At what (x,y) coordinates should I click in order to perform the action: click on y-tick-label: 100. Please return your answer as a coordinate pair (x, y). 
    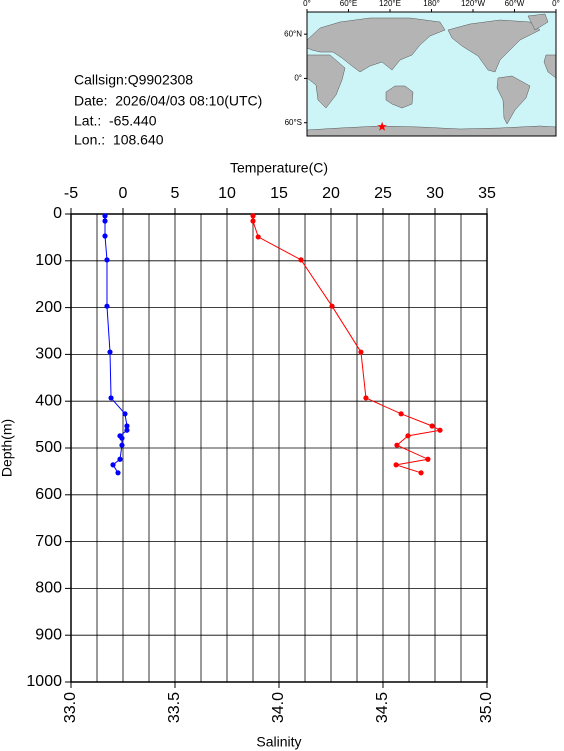
    Looking at the image, I should click on (48, 260).